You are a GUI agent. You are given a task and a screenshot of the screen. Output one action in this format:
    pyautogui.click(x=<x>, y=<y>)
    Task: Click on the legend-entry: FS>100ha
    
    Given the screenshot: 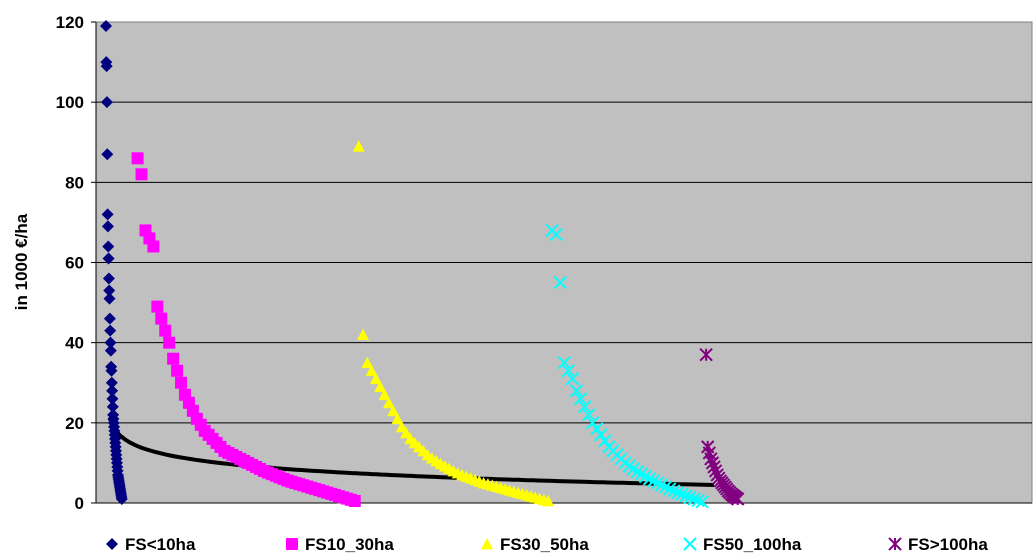 What is the action you would take?
    pyautogui.click(x=938, y=544)
    